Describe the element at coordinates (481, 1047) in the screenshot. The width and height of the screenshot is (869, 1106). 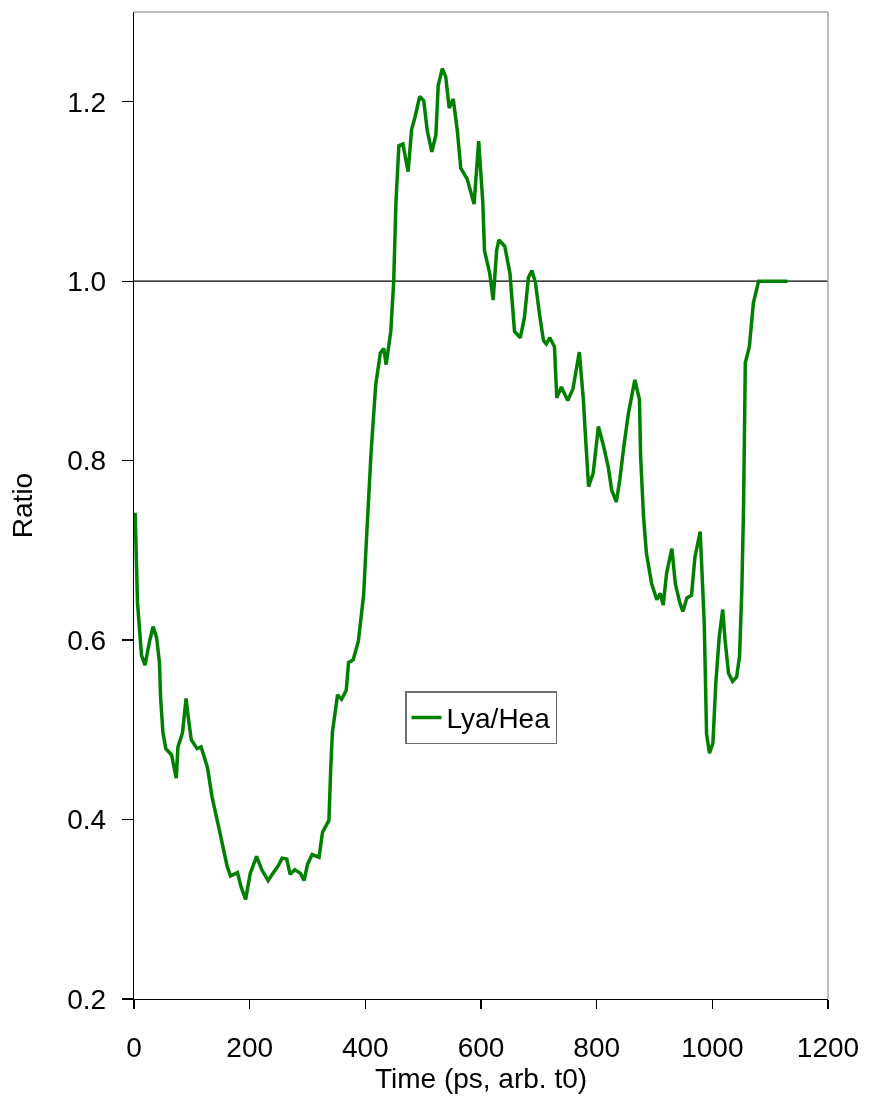
I see `x-tick-label: 600` at that location.